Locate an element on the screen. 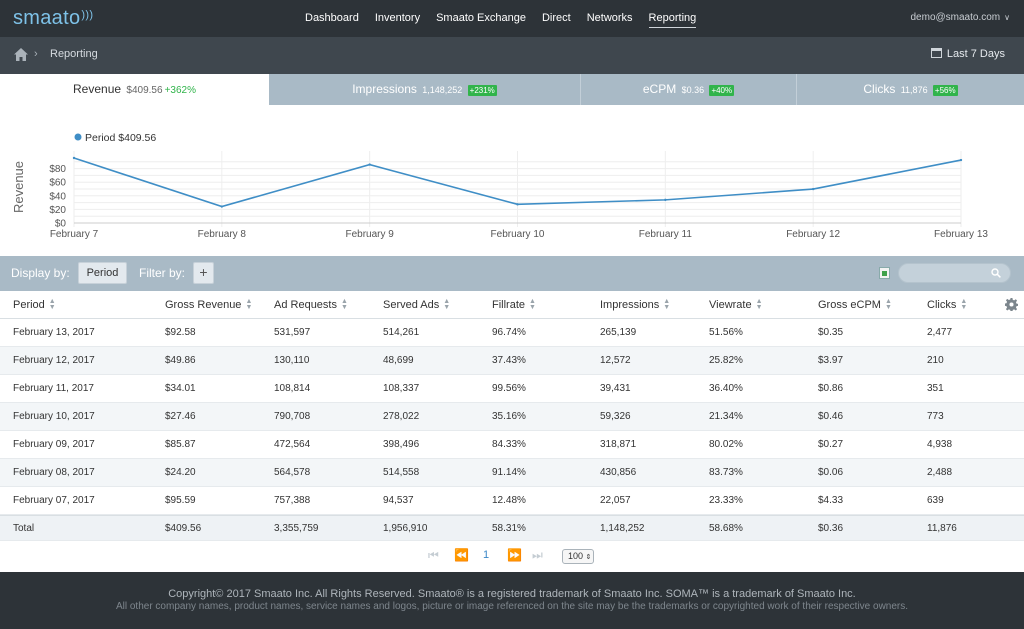  table-cell: 773 is located at coordinates (935, 416).